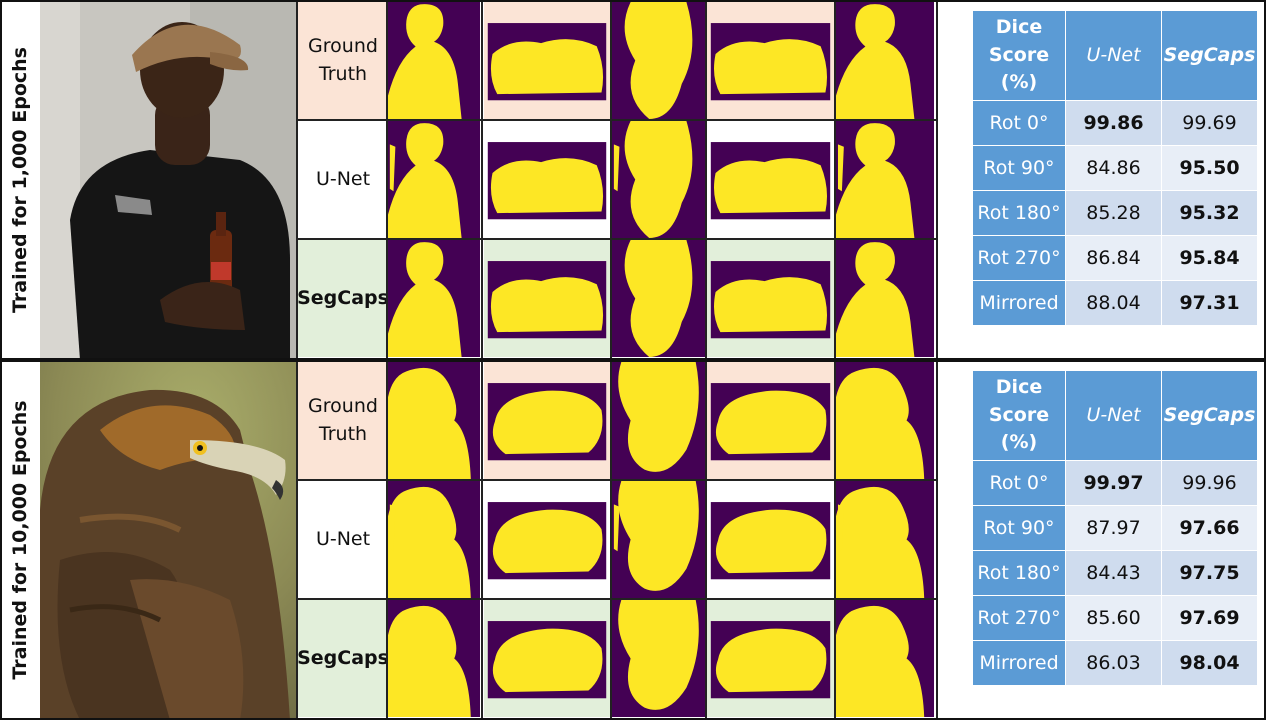 This screenshot has width=1266, height=720. I want to click on row-label-cell: Rot 90°, so click(1019, 168).